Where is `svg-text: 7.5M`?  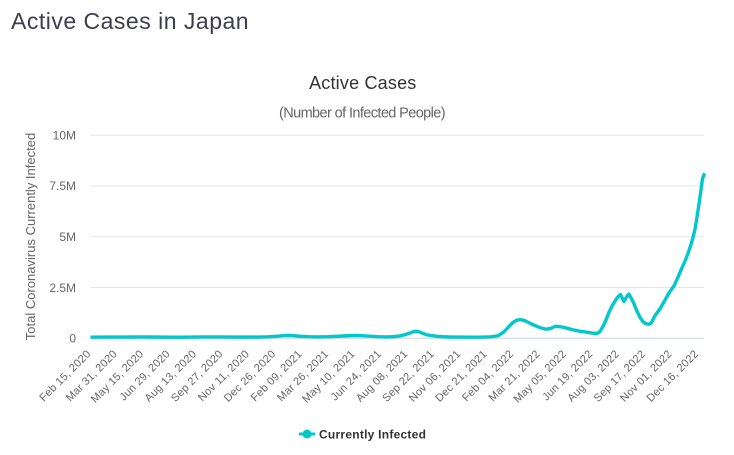 svg-text: 7.5M is located at coordinates (62, 186).